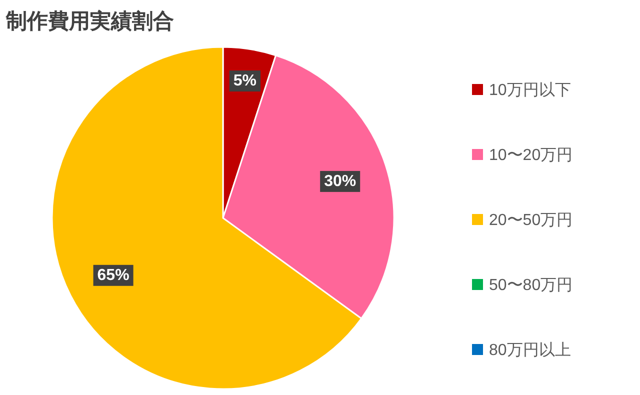  I want to click on legend-label: 10〜20万円, so click(531, 155).